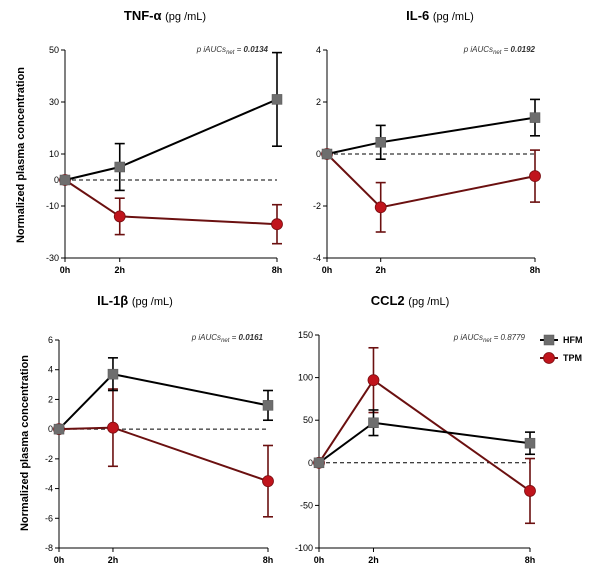  Describe the element at coordinates (305, 378) in the screenshot. I see `y-tick-label: 100` at that location.